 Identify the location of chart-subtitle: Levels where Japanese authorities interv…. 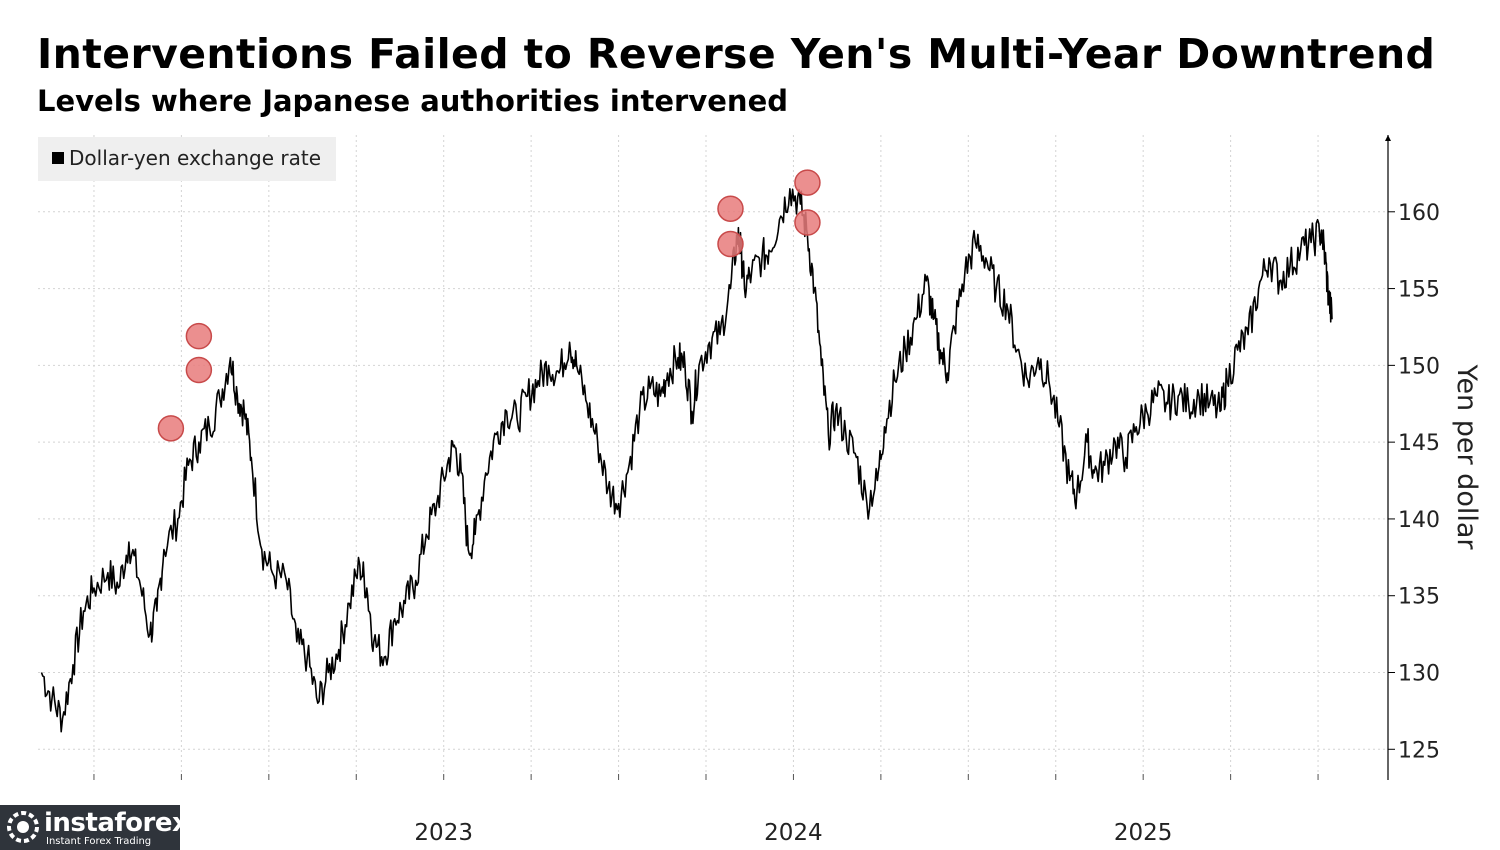
(412, 101).